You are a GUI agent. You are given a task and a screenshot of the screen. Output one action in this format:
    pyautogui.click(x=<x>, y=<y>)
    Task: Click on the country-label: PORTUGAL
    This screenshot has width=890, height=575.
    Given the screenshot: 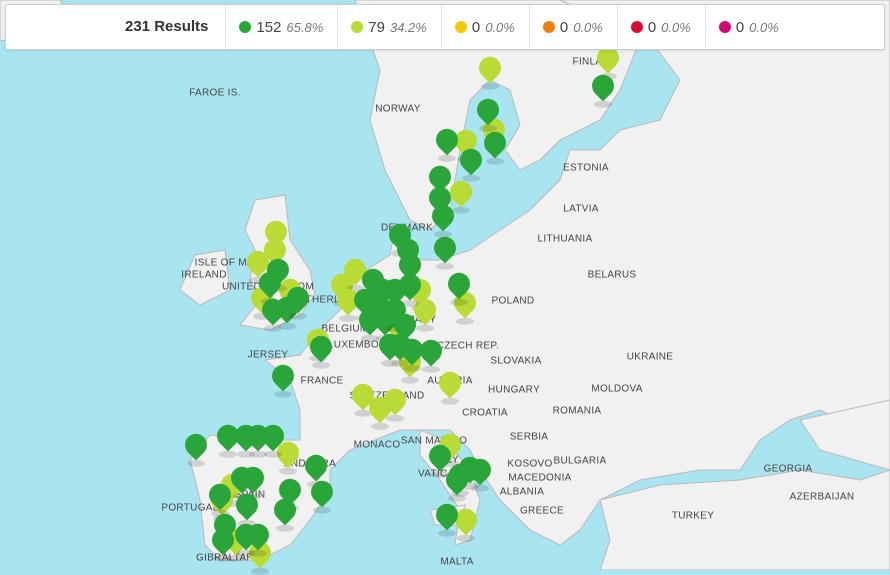 What is the action you would take?
    pyautogui.click(x=190, y=508)
    